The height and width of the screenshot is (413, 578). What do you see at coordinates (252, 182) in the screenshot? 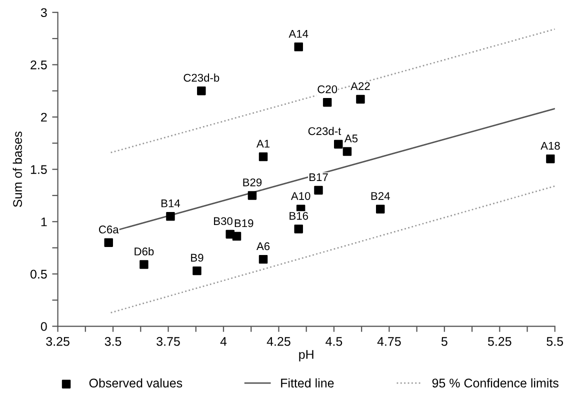
I see `annotation: B29` at bounding box center [252, 182].